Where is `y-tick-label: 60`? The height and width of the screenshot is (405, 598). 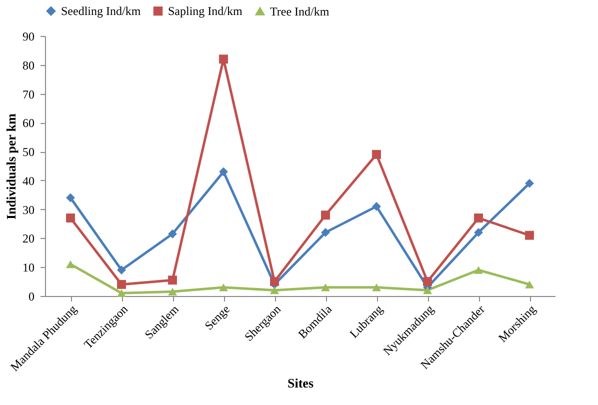
y-tick-label: 60 is located at coordinates (28, 123).